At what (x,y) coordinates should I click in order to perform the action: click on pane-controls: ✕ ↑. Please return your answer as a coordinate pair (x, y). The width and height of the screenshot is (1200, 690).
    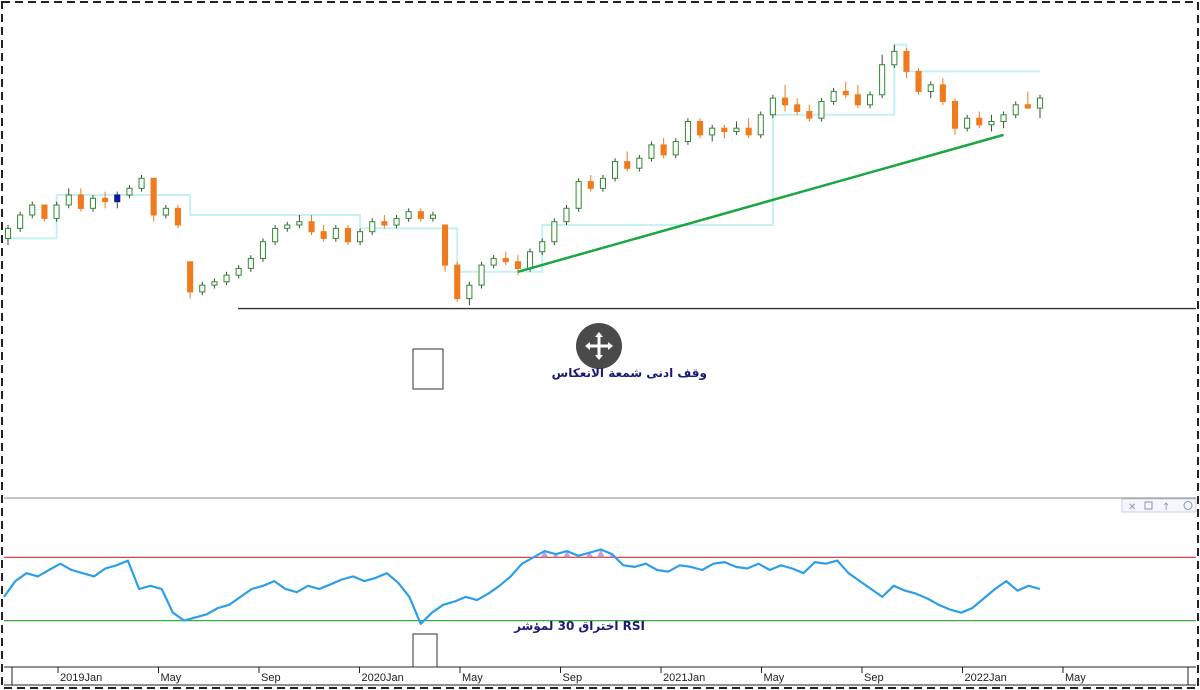
    Looking at the image, I should click on (1159, 505).